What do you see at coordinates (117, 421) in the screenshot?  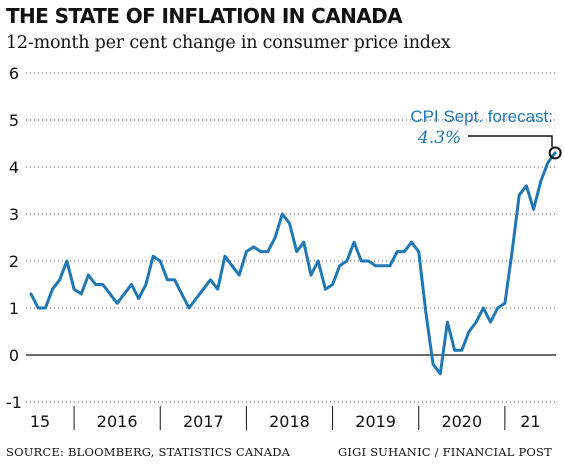 I see `x-tick-label: 2016` at bounding box center [117, 421].